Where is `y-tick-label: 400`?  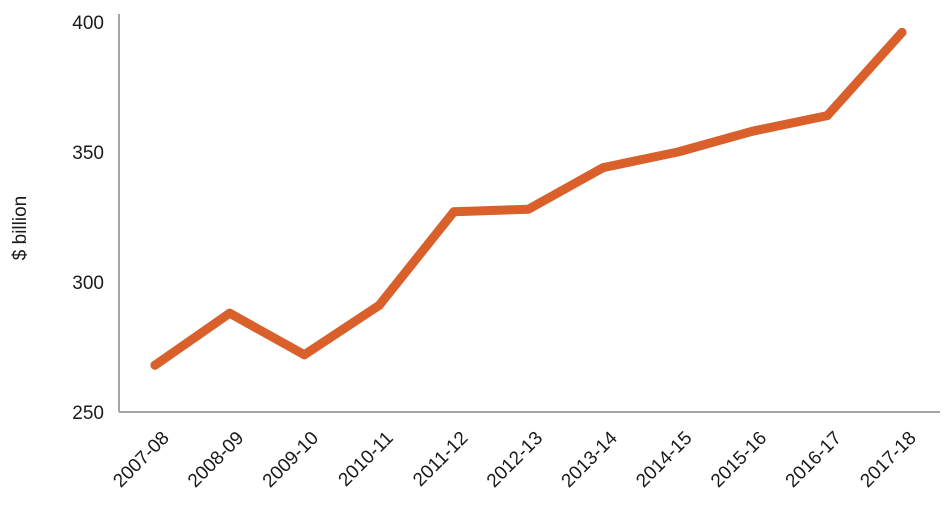
y-tick-label: 400 is located at coordinates (88, 23).